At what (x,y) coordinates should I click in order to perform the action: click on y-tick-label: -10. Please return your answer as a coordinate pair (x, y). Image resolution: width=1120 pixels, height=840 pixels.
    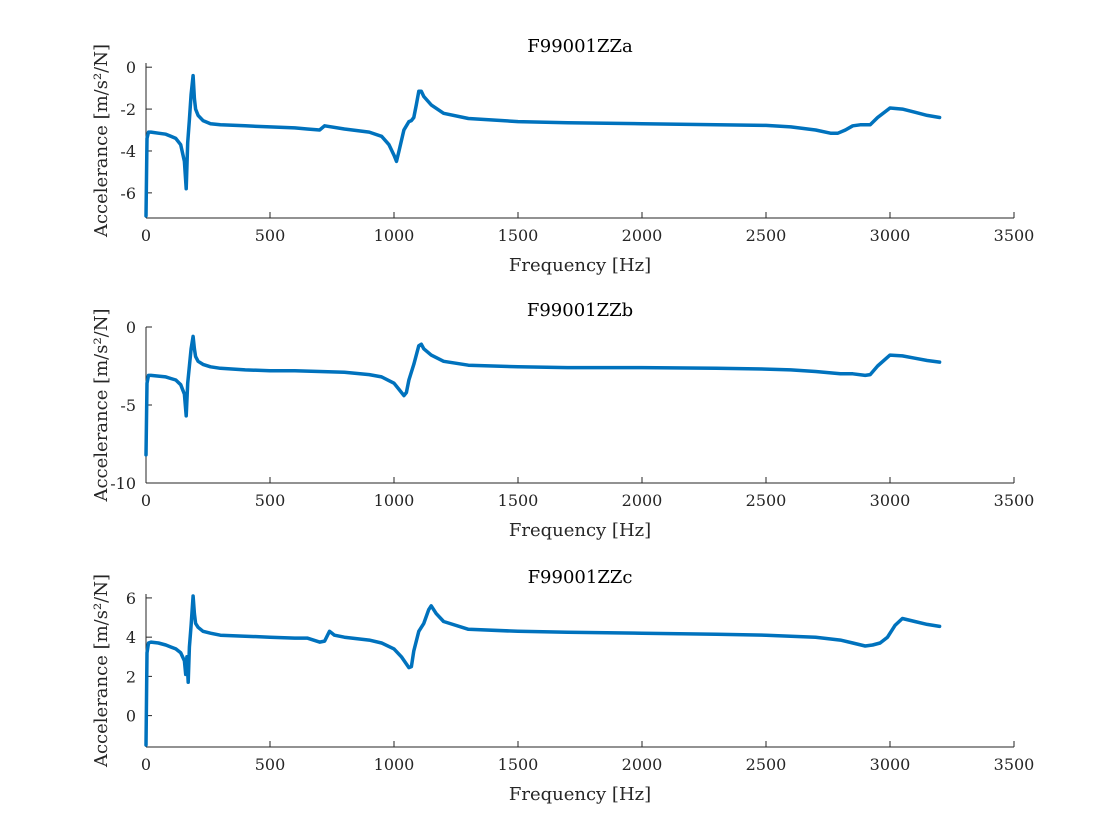
    Looking at the image, I should click on (123, 483).